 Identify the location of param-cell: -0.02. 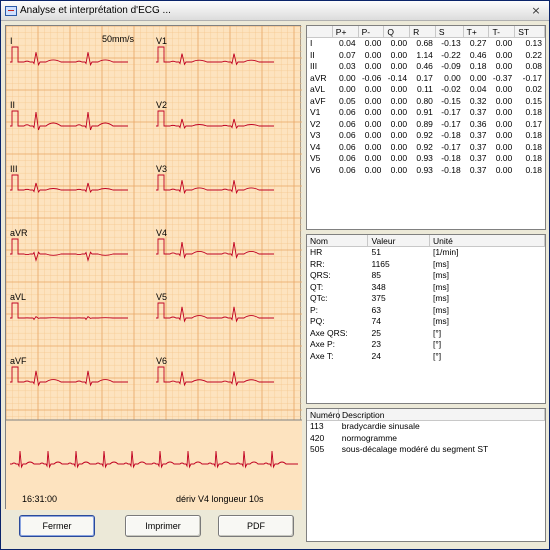
(451, 89).